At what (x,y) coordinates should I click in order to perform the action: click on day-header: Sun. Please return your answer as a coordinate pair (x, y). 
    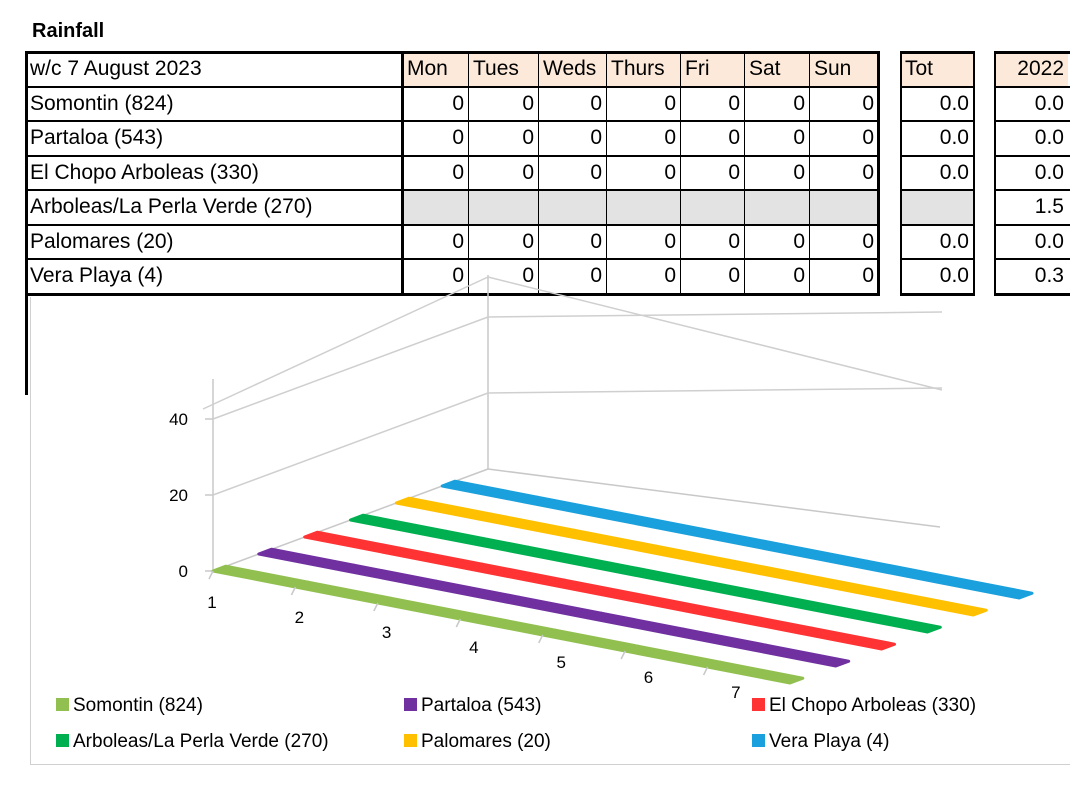
    Looking at the image, I should click on (844, 69).